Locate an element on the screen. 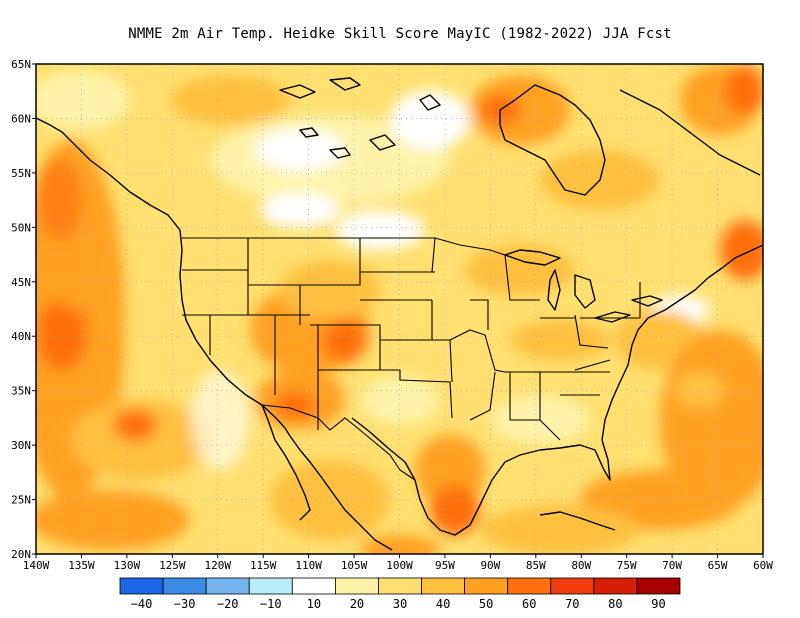 The image size is (800, 618). lon-tick-label: 70W is located at coordinates (672, 565).